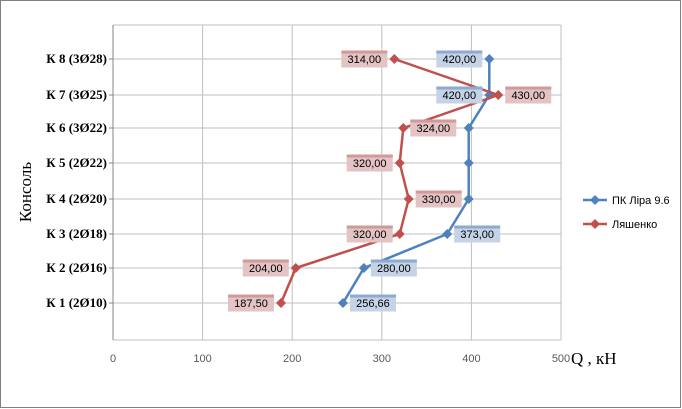  Describe the element at coordinates (76, 94) in the screenshot. I see `y-tick-label: К 7 (3Ø25)` at that location.